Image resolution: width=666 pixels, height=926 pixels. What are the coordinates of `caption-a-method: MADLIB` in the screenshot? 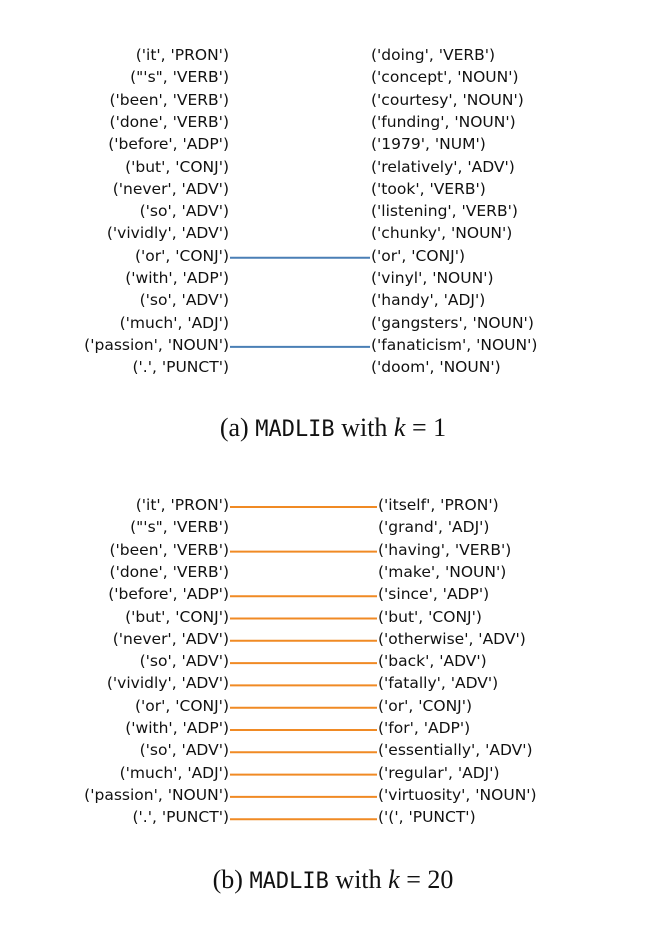 It's located at (295, 429).